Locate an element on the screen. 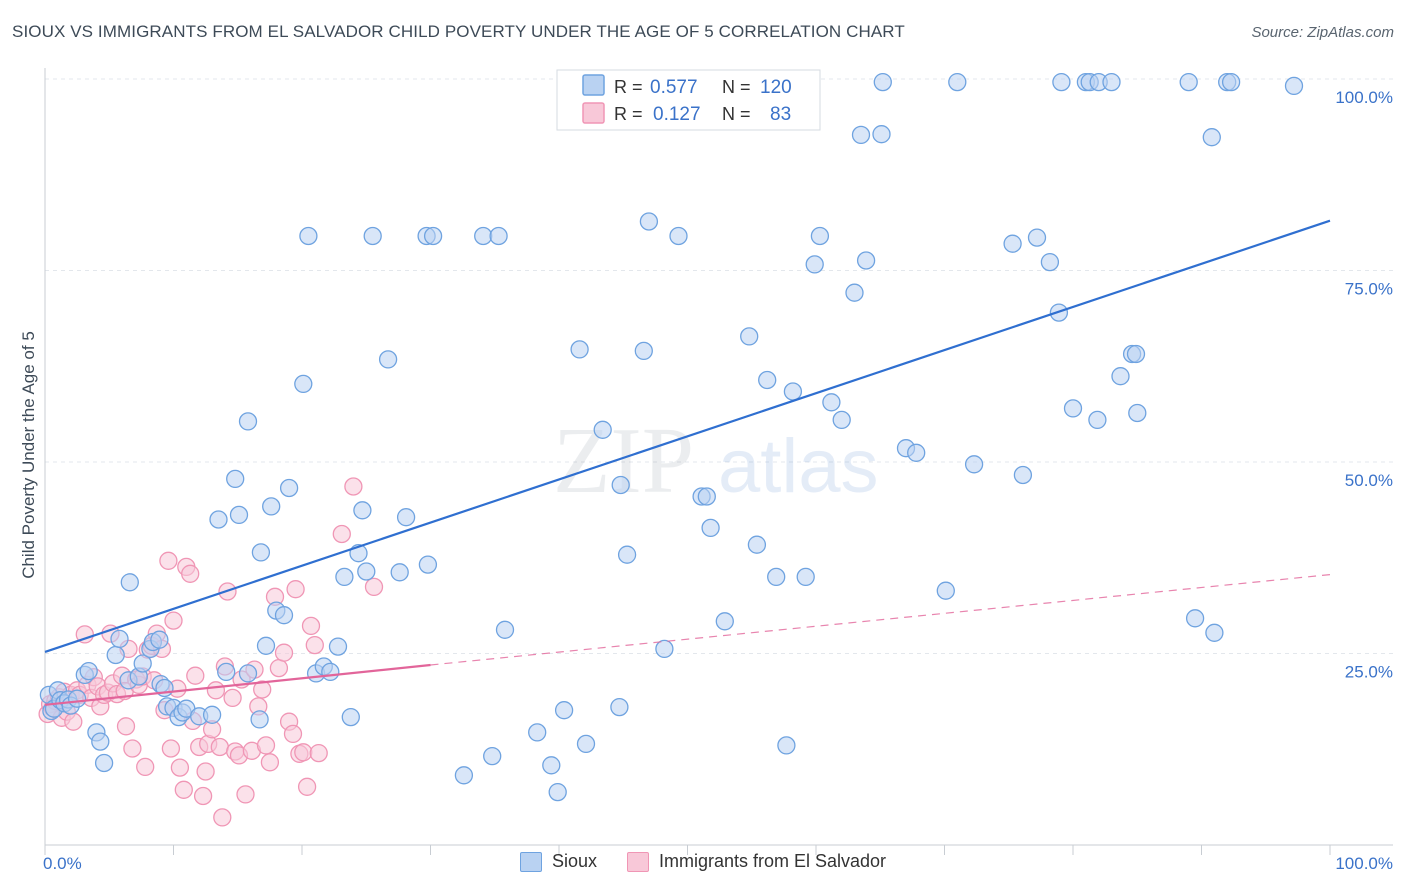  watermark-zip: ZIP is located at coordinates (623, 461).